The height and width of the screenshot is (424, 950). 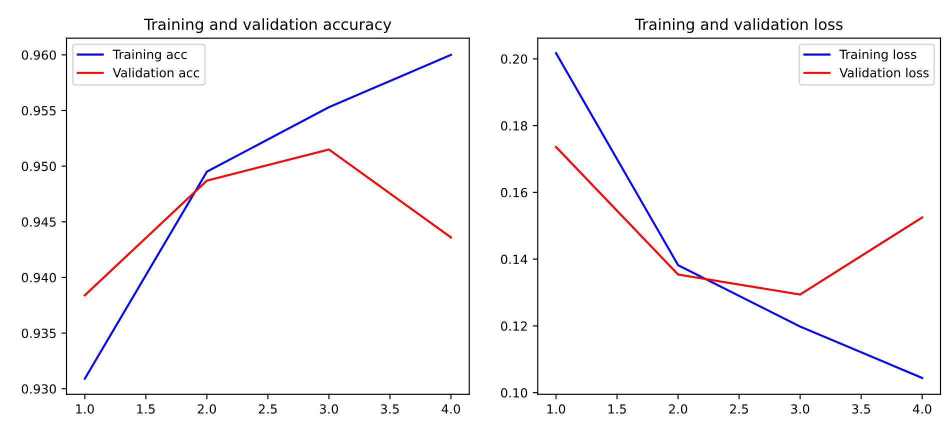 I want to click on legend-label: Training acc, so click(x=149, y=55).